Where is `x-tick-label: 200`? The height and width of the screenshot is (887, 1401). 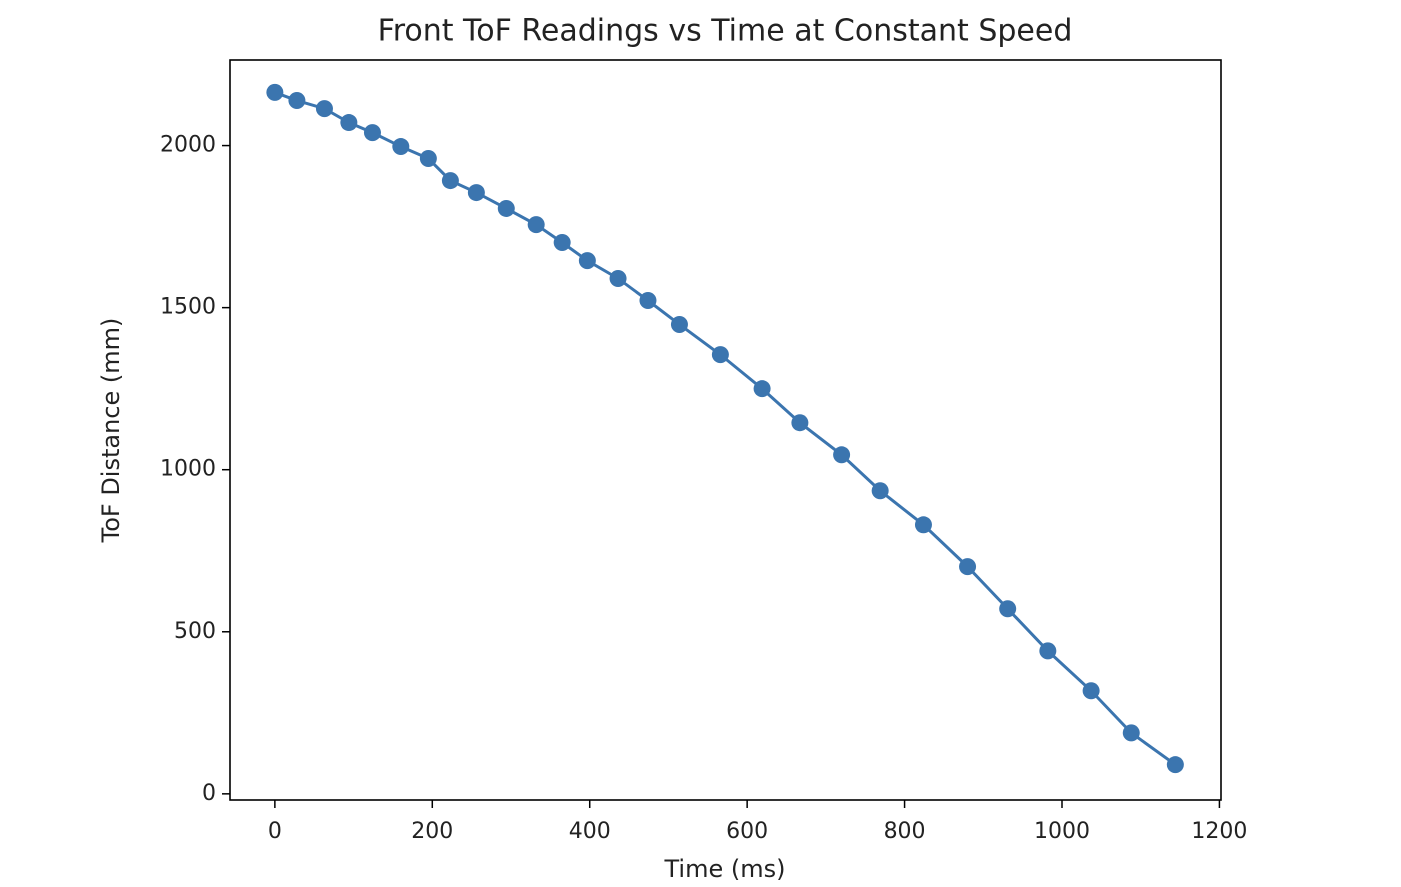 x-tick-label: 200 is located at coordinates (432, 831).